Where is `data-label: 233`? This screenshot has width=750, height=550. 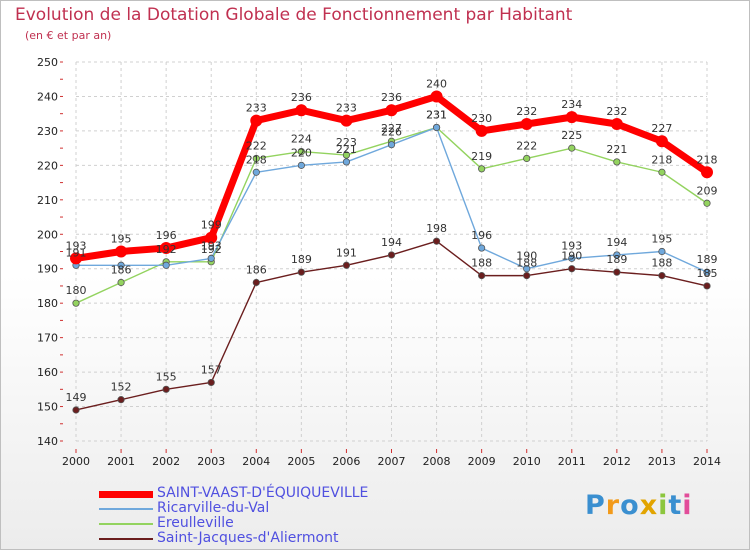
data-label: 233 is located at coordinates (346, 108).